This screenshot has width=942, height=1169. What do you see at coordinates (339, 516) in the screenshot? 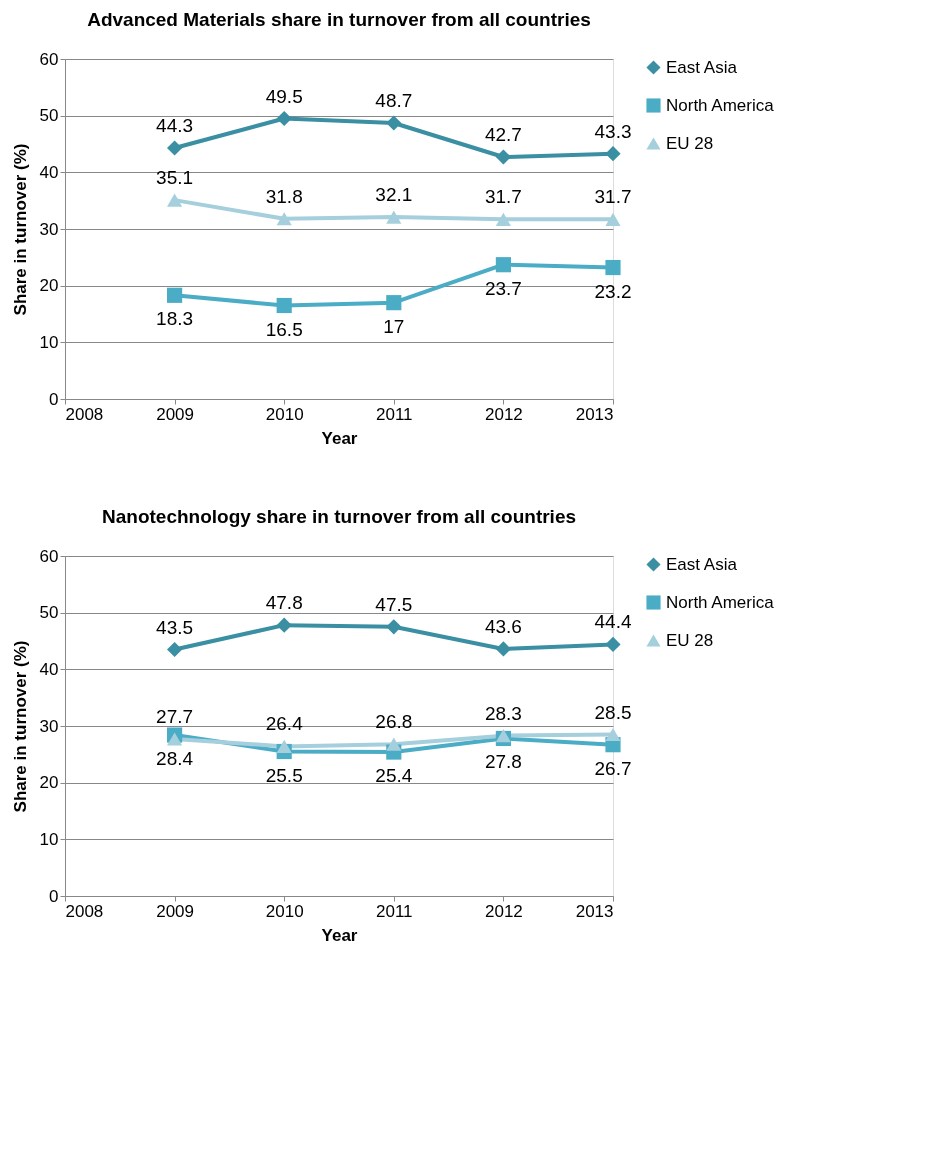
I see `chart-title: Nanotechnology share in turnover from all countries` at bounding box center [339, 516].